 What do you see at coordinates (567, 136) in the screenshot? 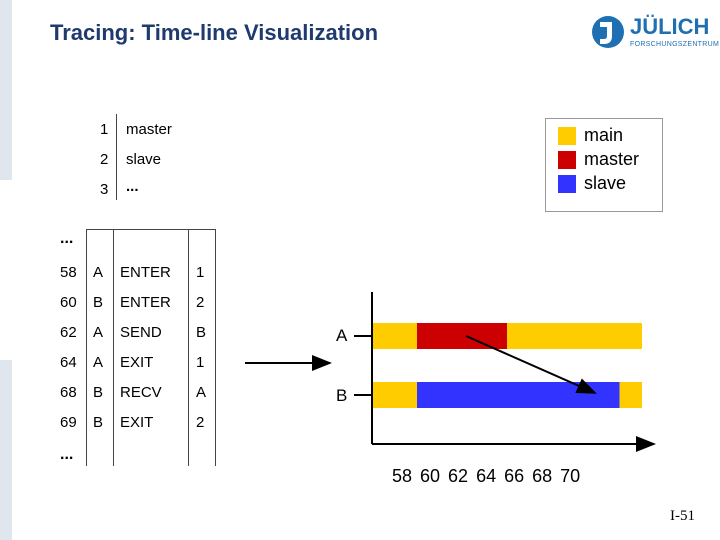
I see `legend-swatch-main` at bounding box center [567, 136].